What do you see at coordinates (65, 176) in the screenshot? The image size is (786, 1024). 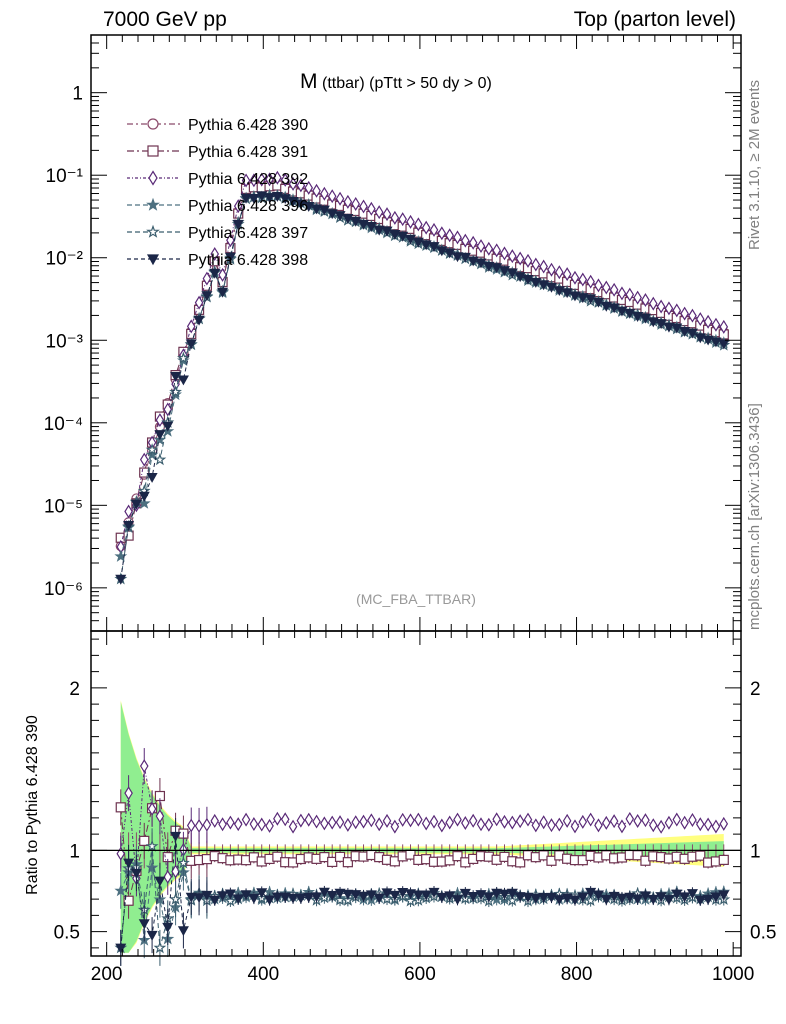 I see `y-tick-label-1: 10⁻¹` at bounding box center [65, 176].